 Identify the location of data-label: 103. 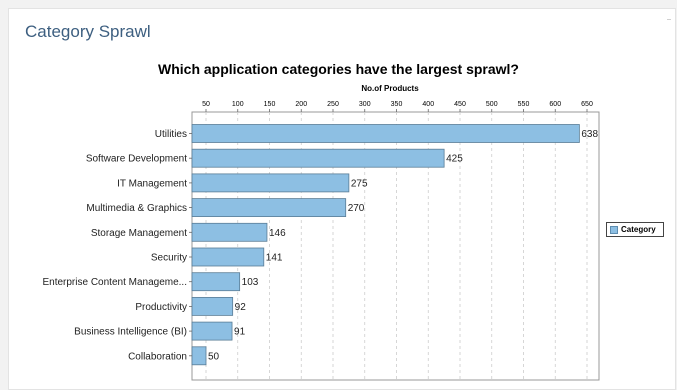
(250, 282).